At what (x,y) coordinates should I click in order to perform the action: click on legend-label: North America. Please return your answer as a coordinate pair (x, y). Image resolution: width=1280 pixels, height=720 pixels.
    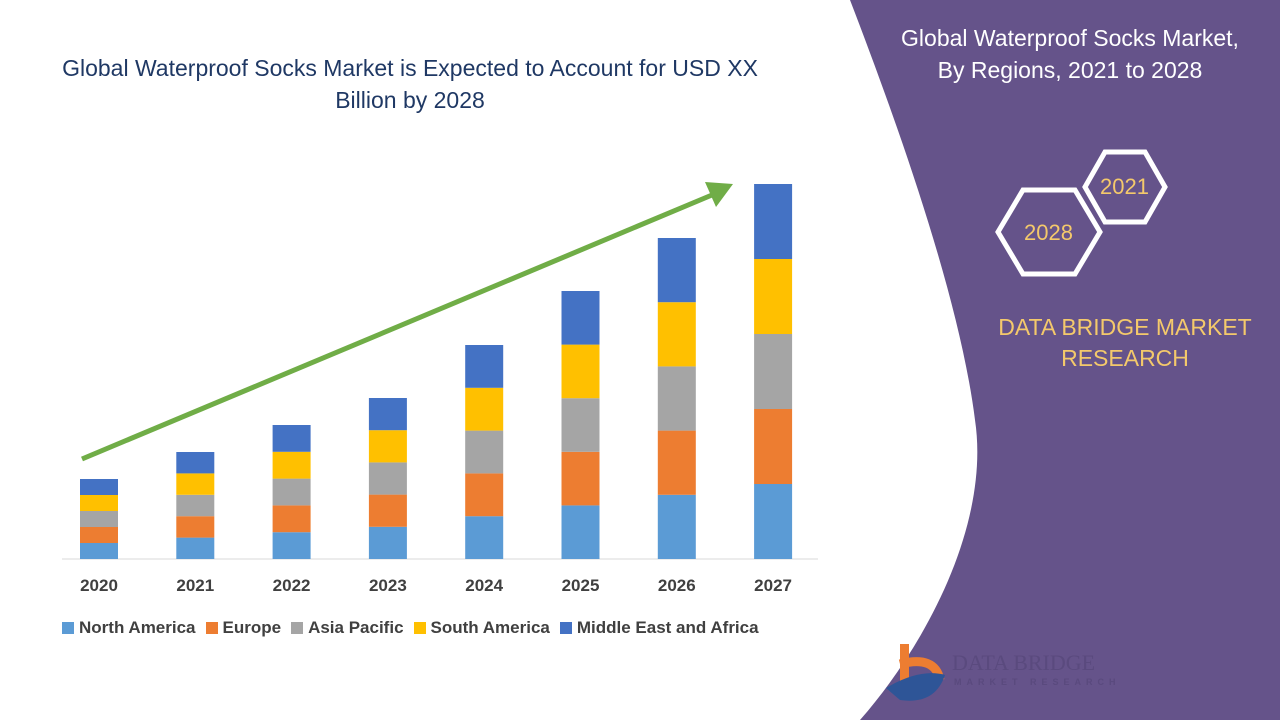
    Looking at the image, I should click on (137, 627).